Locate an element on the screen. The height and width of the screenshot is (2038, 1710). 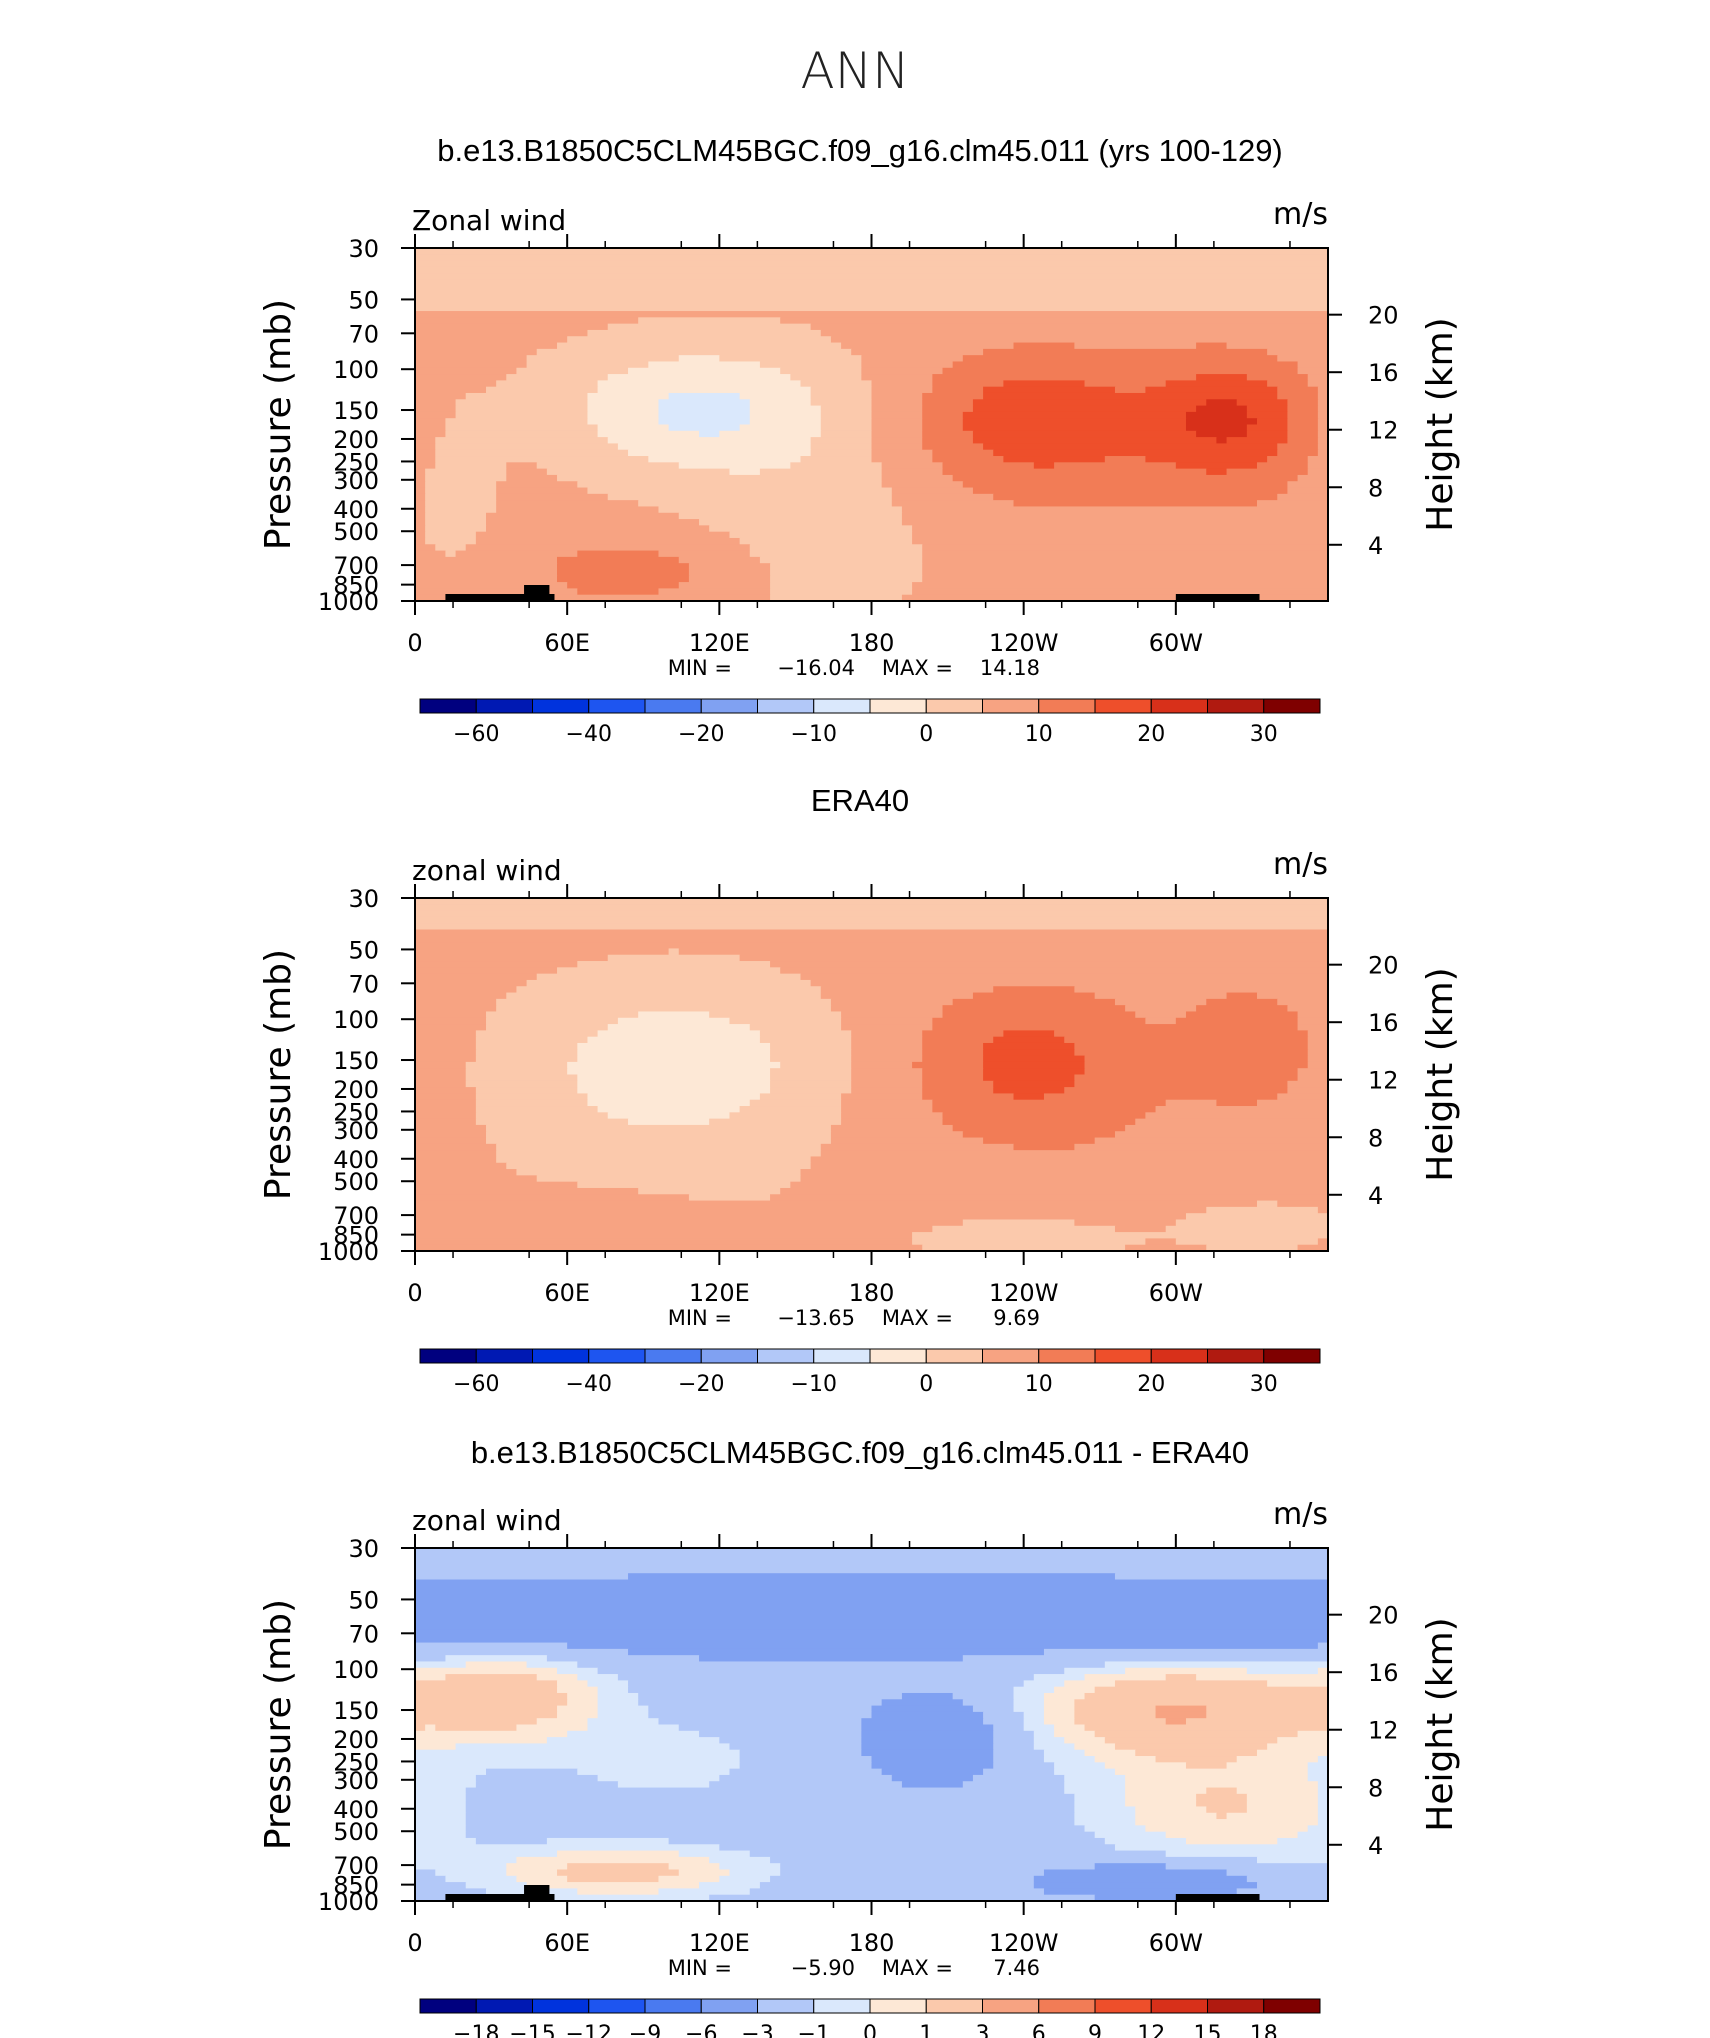
colorbar-tick-label: −40 is located at coordinates (589, 1384).